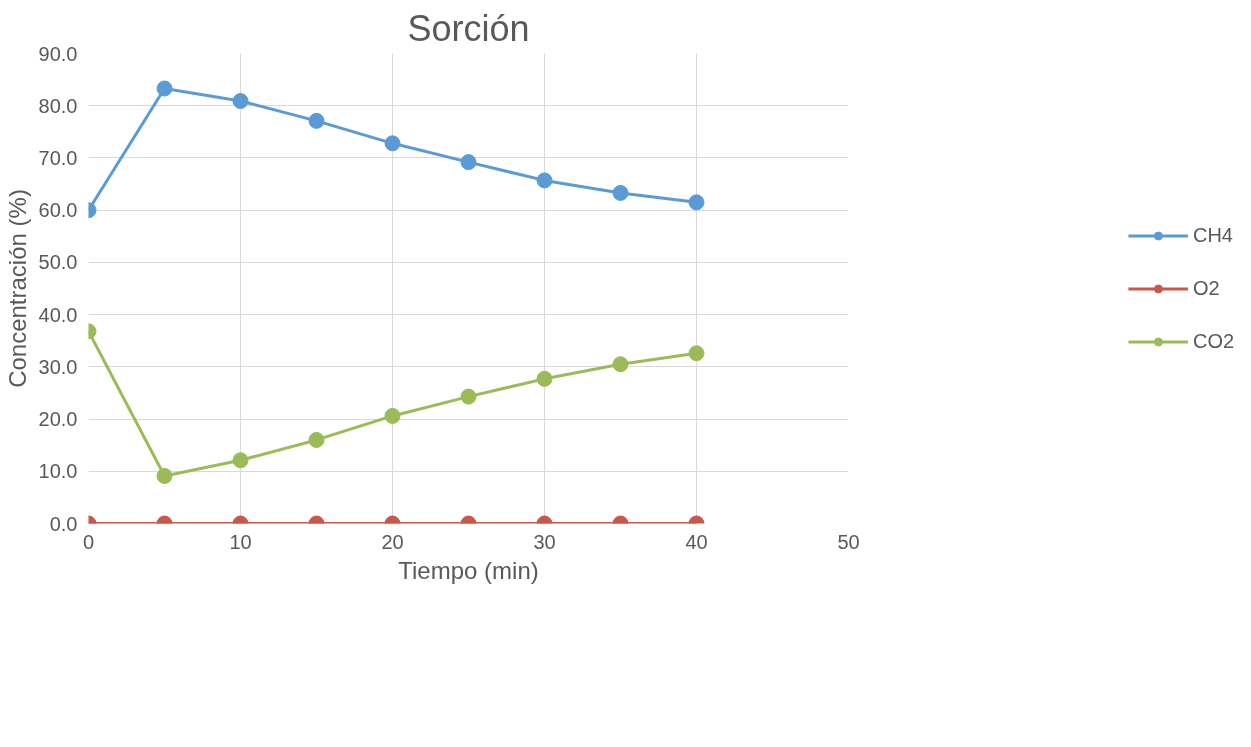 This screenshot has width=1251, height=747. What do you see at coordinates (58, 366) in the screenshot?
I see `y-tick-label: 30.0` at bounding box center [58, 366].